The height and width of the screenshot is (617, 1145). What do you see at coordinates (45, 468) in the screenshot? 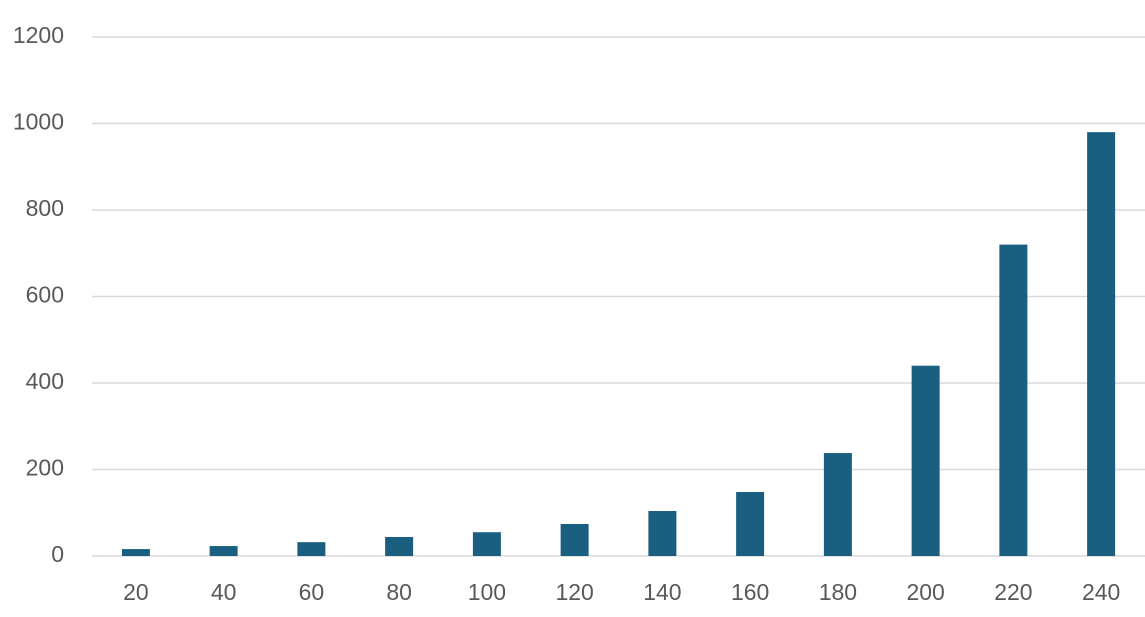
I see `y-tick-label: 200` at bounding box center [45, 468].